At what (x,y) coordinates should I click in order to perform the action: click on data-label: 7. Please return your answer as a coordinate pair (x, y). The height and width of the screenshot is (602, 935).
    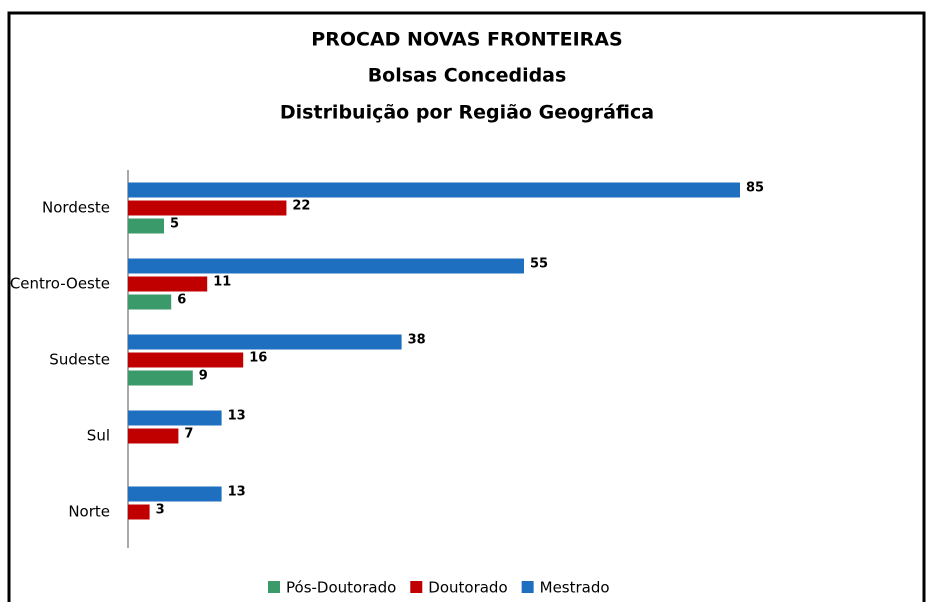
    Looking at the image, I should click on (188, 434).